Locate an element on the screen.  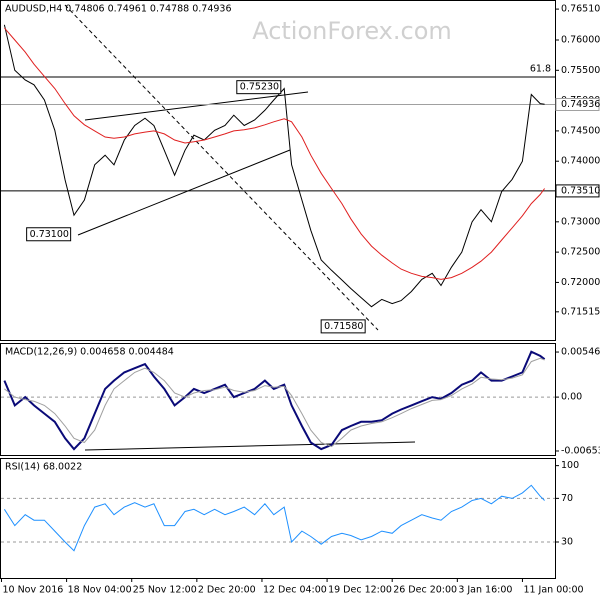
y-tick-label: 0.75500 is located at coordinates (580, 70).